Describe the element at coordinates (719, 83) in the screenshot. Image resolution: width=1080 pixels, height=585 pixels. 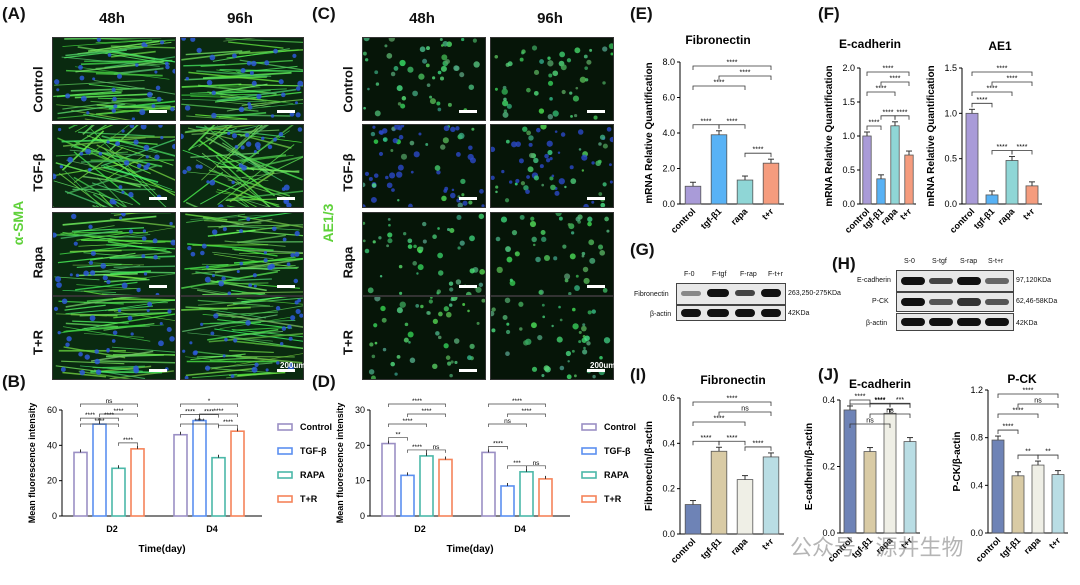
I see `chart-e1-sig-label-2: ****` at that location.